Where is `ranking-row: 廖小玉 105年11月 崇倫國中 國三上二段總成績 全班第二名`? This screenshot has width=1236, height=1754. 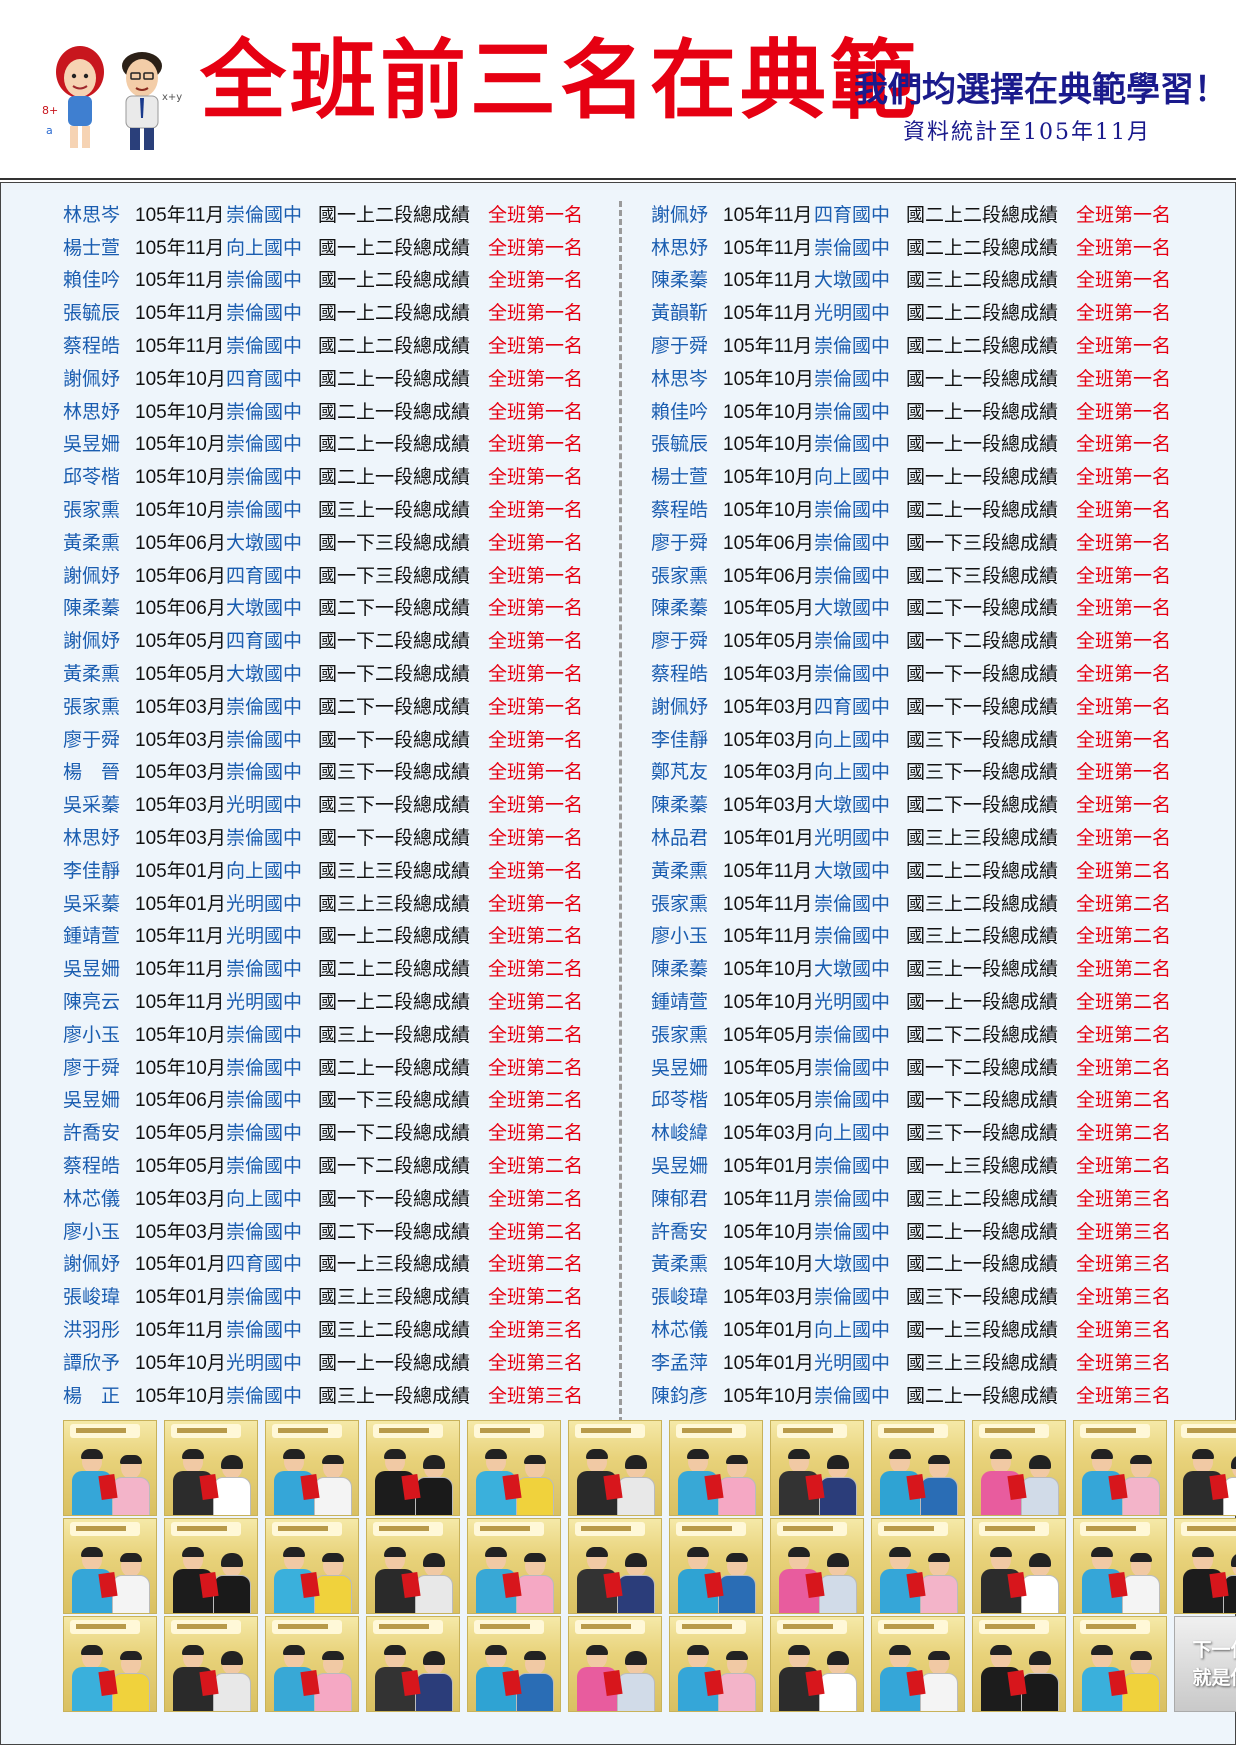
ranking-row: 廖小玉 105年11月 崇倫國中 國三上二段總成績 全班第二名 is located at coordinates (931, 935).